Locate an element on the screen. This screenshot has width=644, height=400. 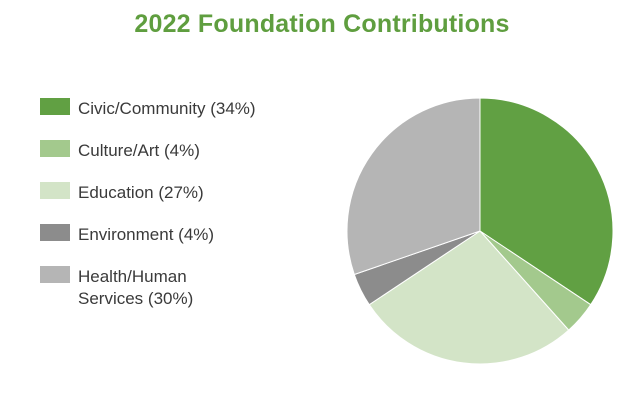
legend-label: Culture/Art (4%) is located at coordinates (139, 150).